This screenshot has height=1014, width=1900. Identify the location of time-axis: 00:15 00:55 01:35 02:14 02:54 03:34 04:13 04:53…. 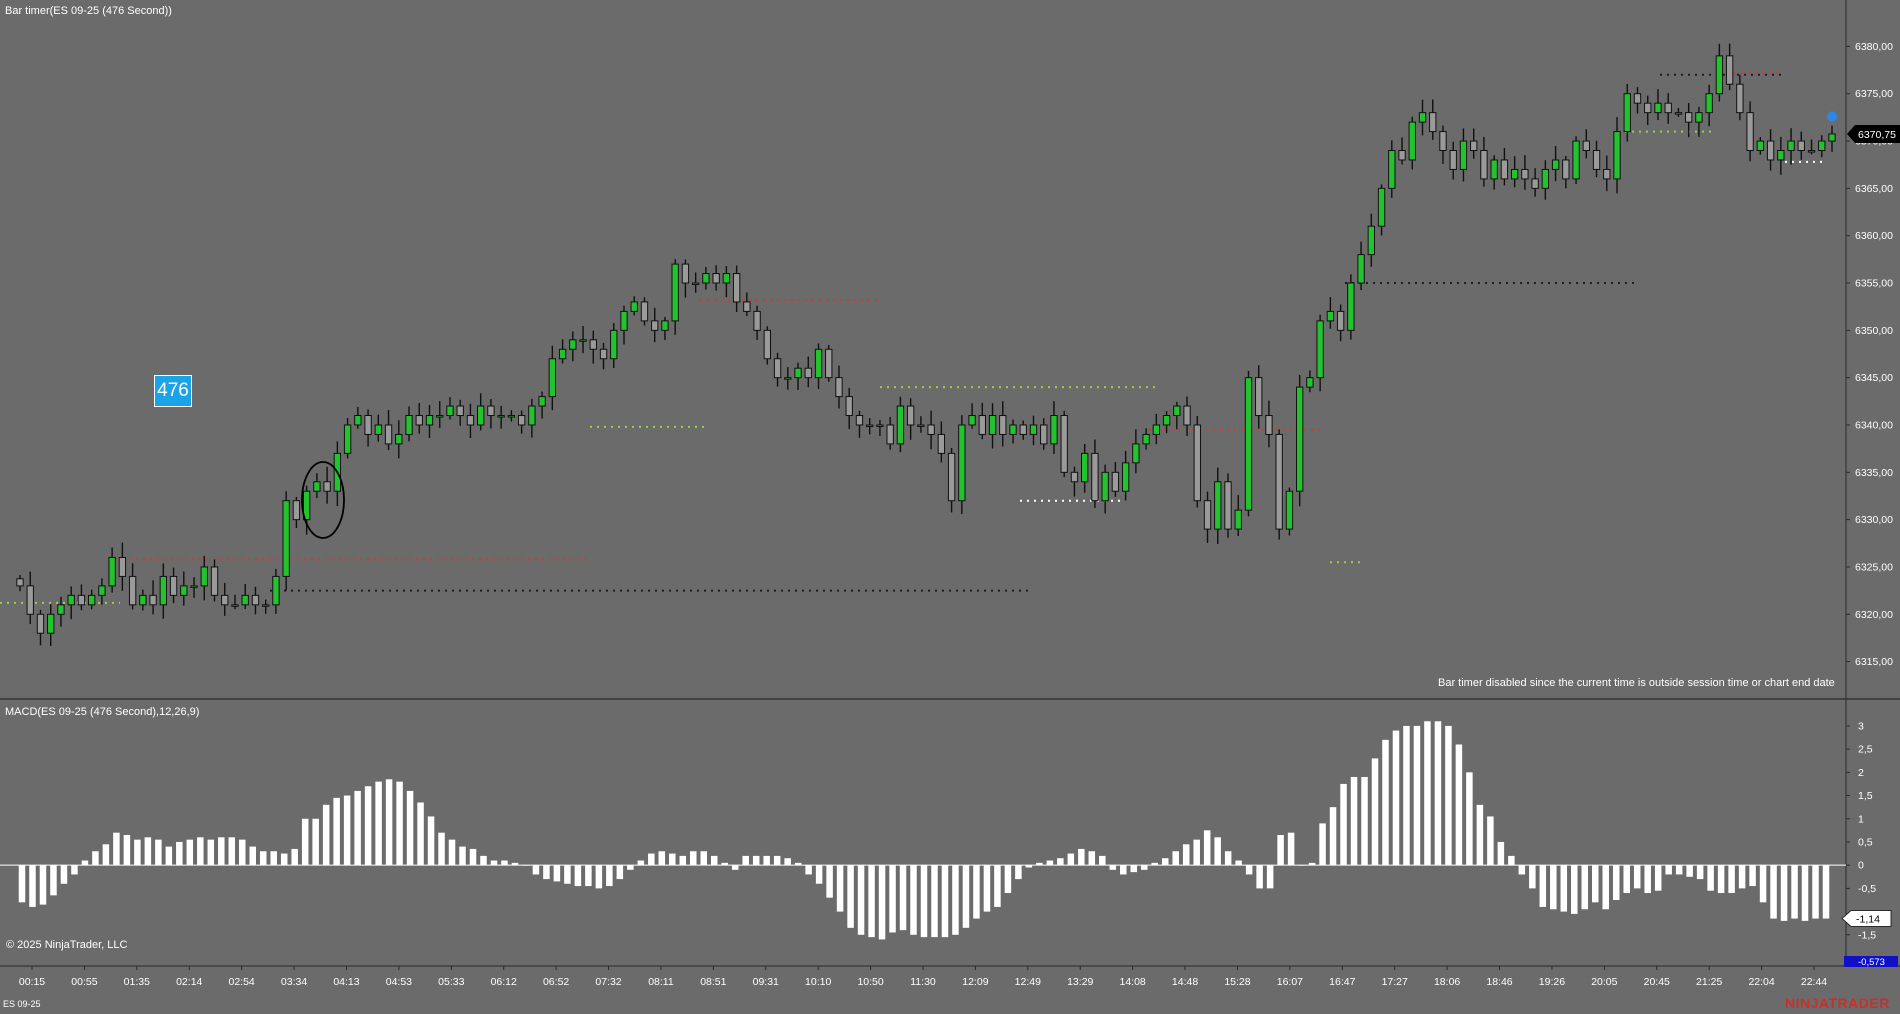
(923, 977).